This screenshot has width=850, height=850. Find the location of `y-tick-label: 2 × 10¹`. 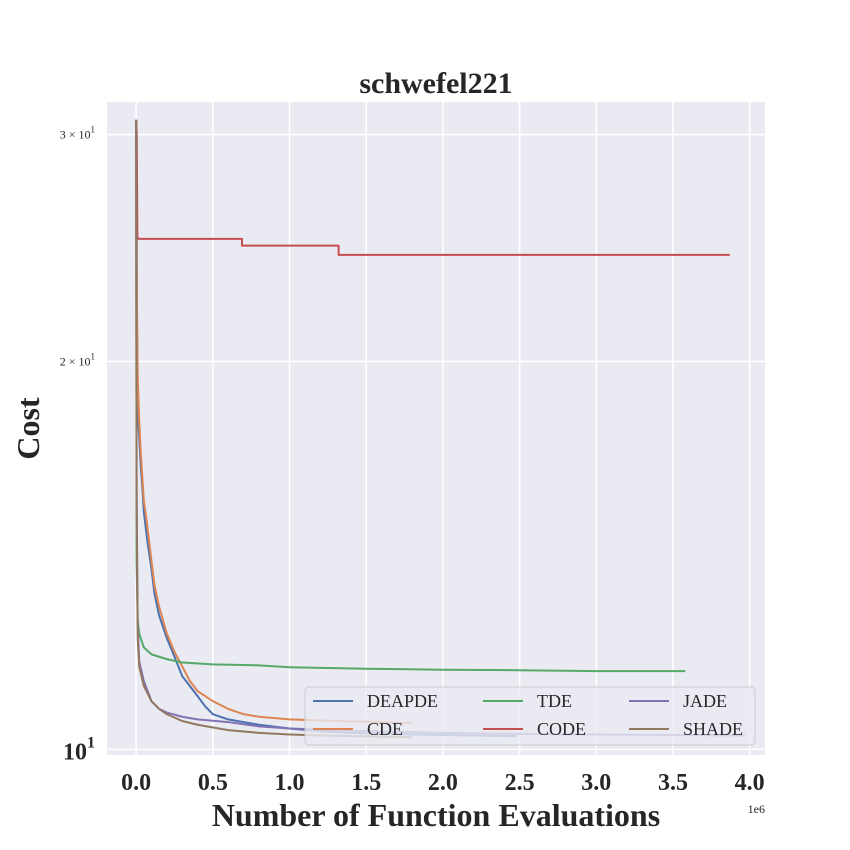

y-tick-label: 2 × 10¹ is located at coordinates (77, 359).